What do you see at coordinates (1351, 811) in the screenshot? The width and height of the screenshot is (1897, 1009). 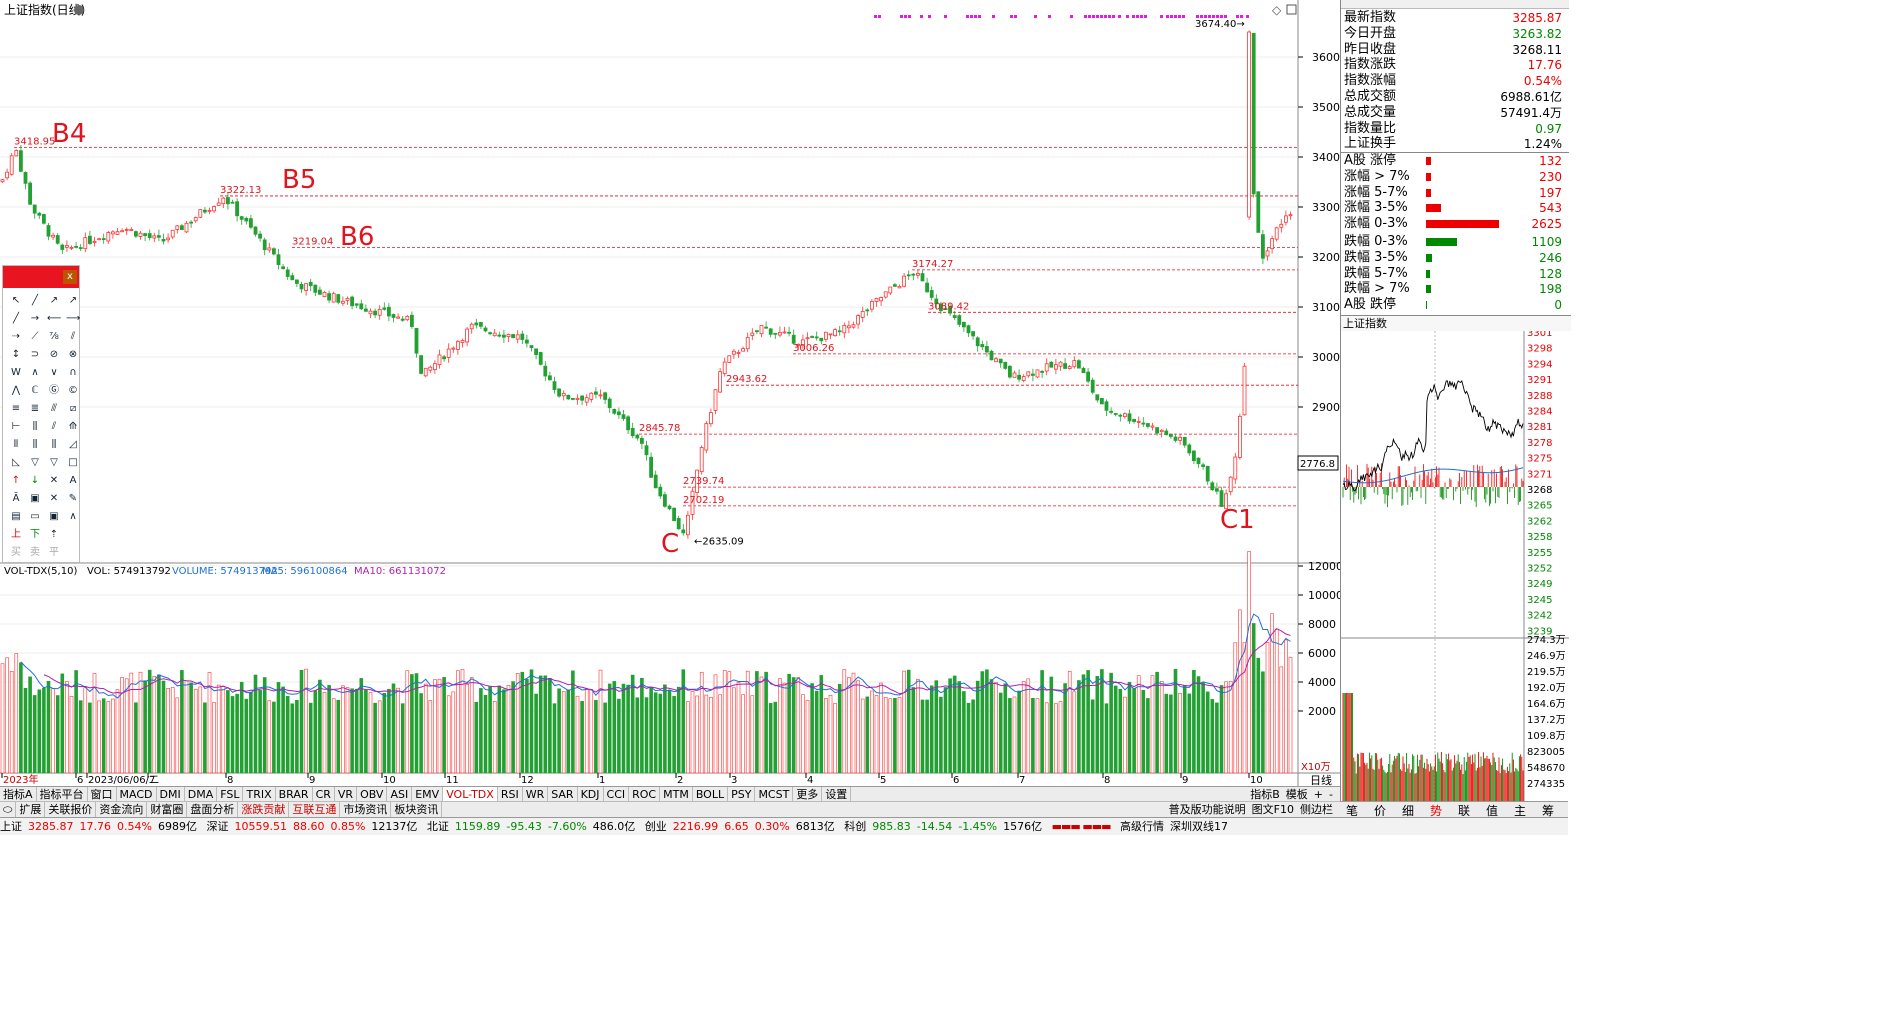 I see `side-tab: 笔` at bounding box center [1351, 811].